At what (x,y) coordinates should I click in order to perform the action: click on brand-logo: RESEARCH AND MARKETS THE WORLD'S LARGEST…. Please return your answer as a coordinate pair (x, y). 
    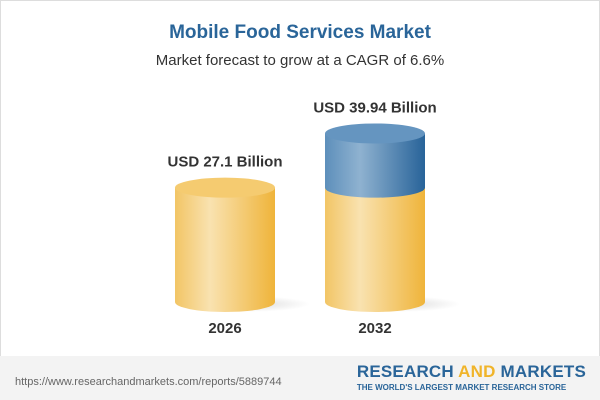
    Looking at the image, I should click on (471, 377).